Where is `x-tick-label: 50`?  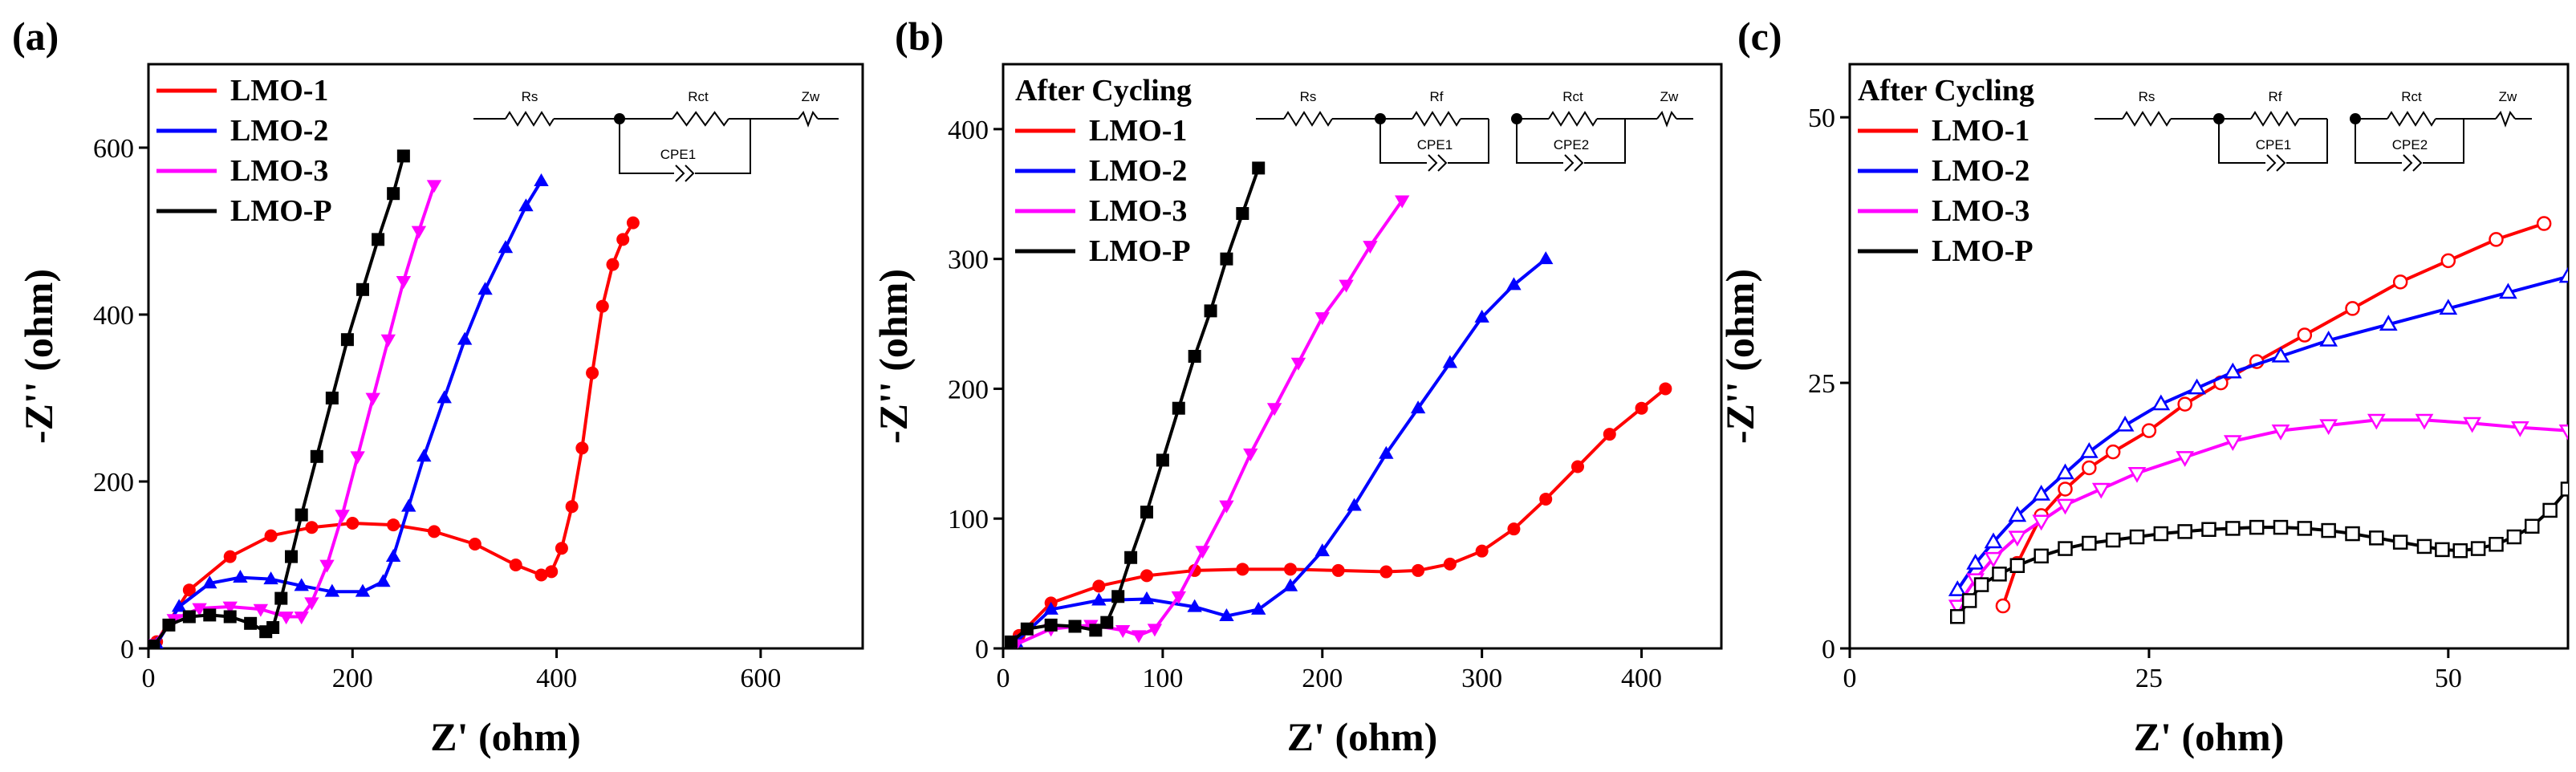 x-tick-label: 50 is located at coordinates (2448, 678).